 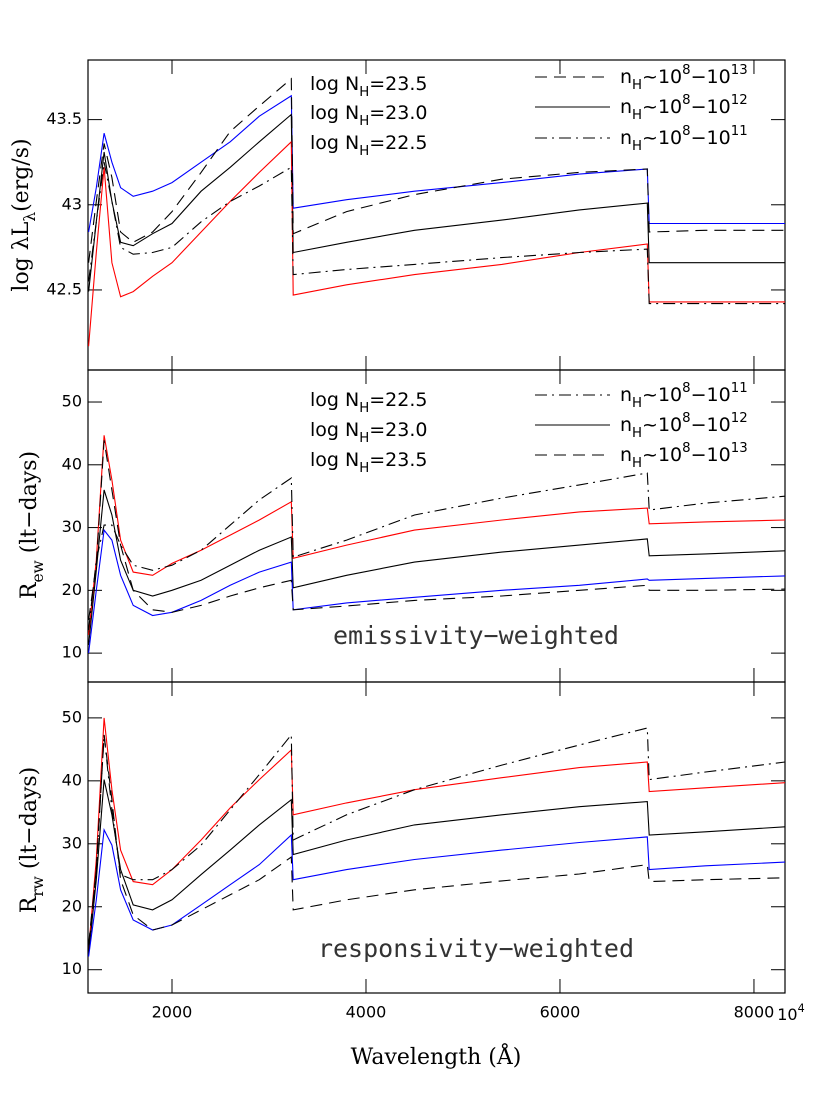 What do you see at coordinates (72, 203) in the screenshot?
I see `y-tick-label: 43` at bounding box center [72, 203].